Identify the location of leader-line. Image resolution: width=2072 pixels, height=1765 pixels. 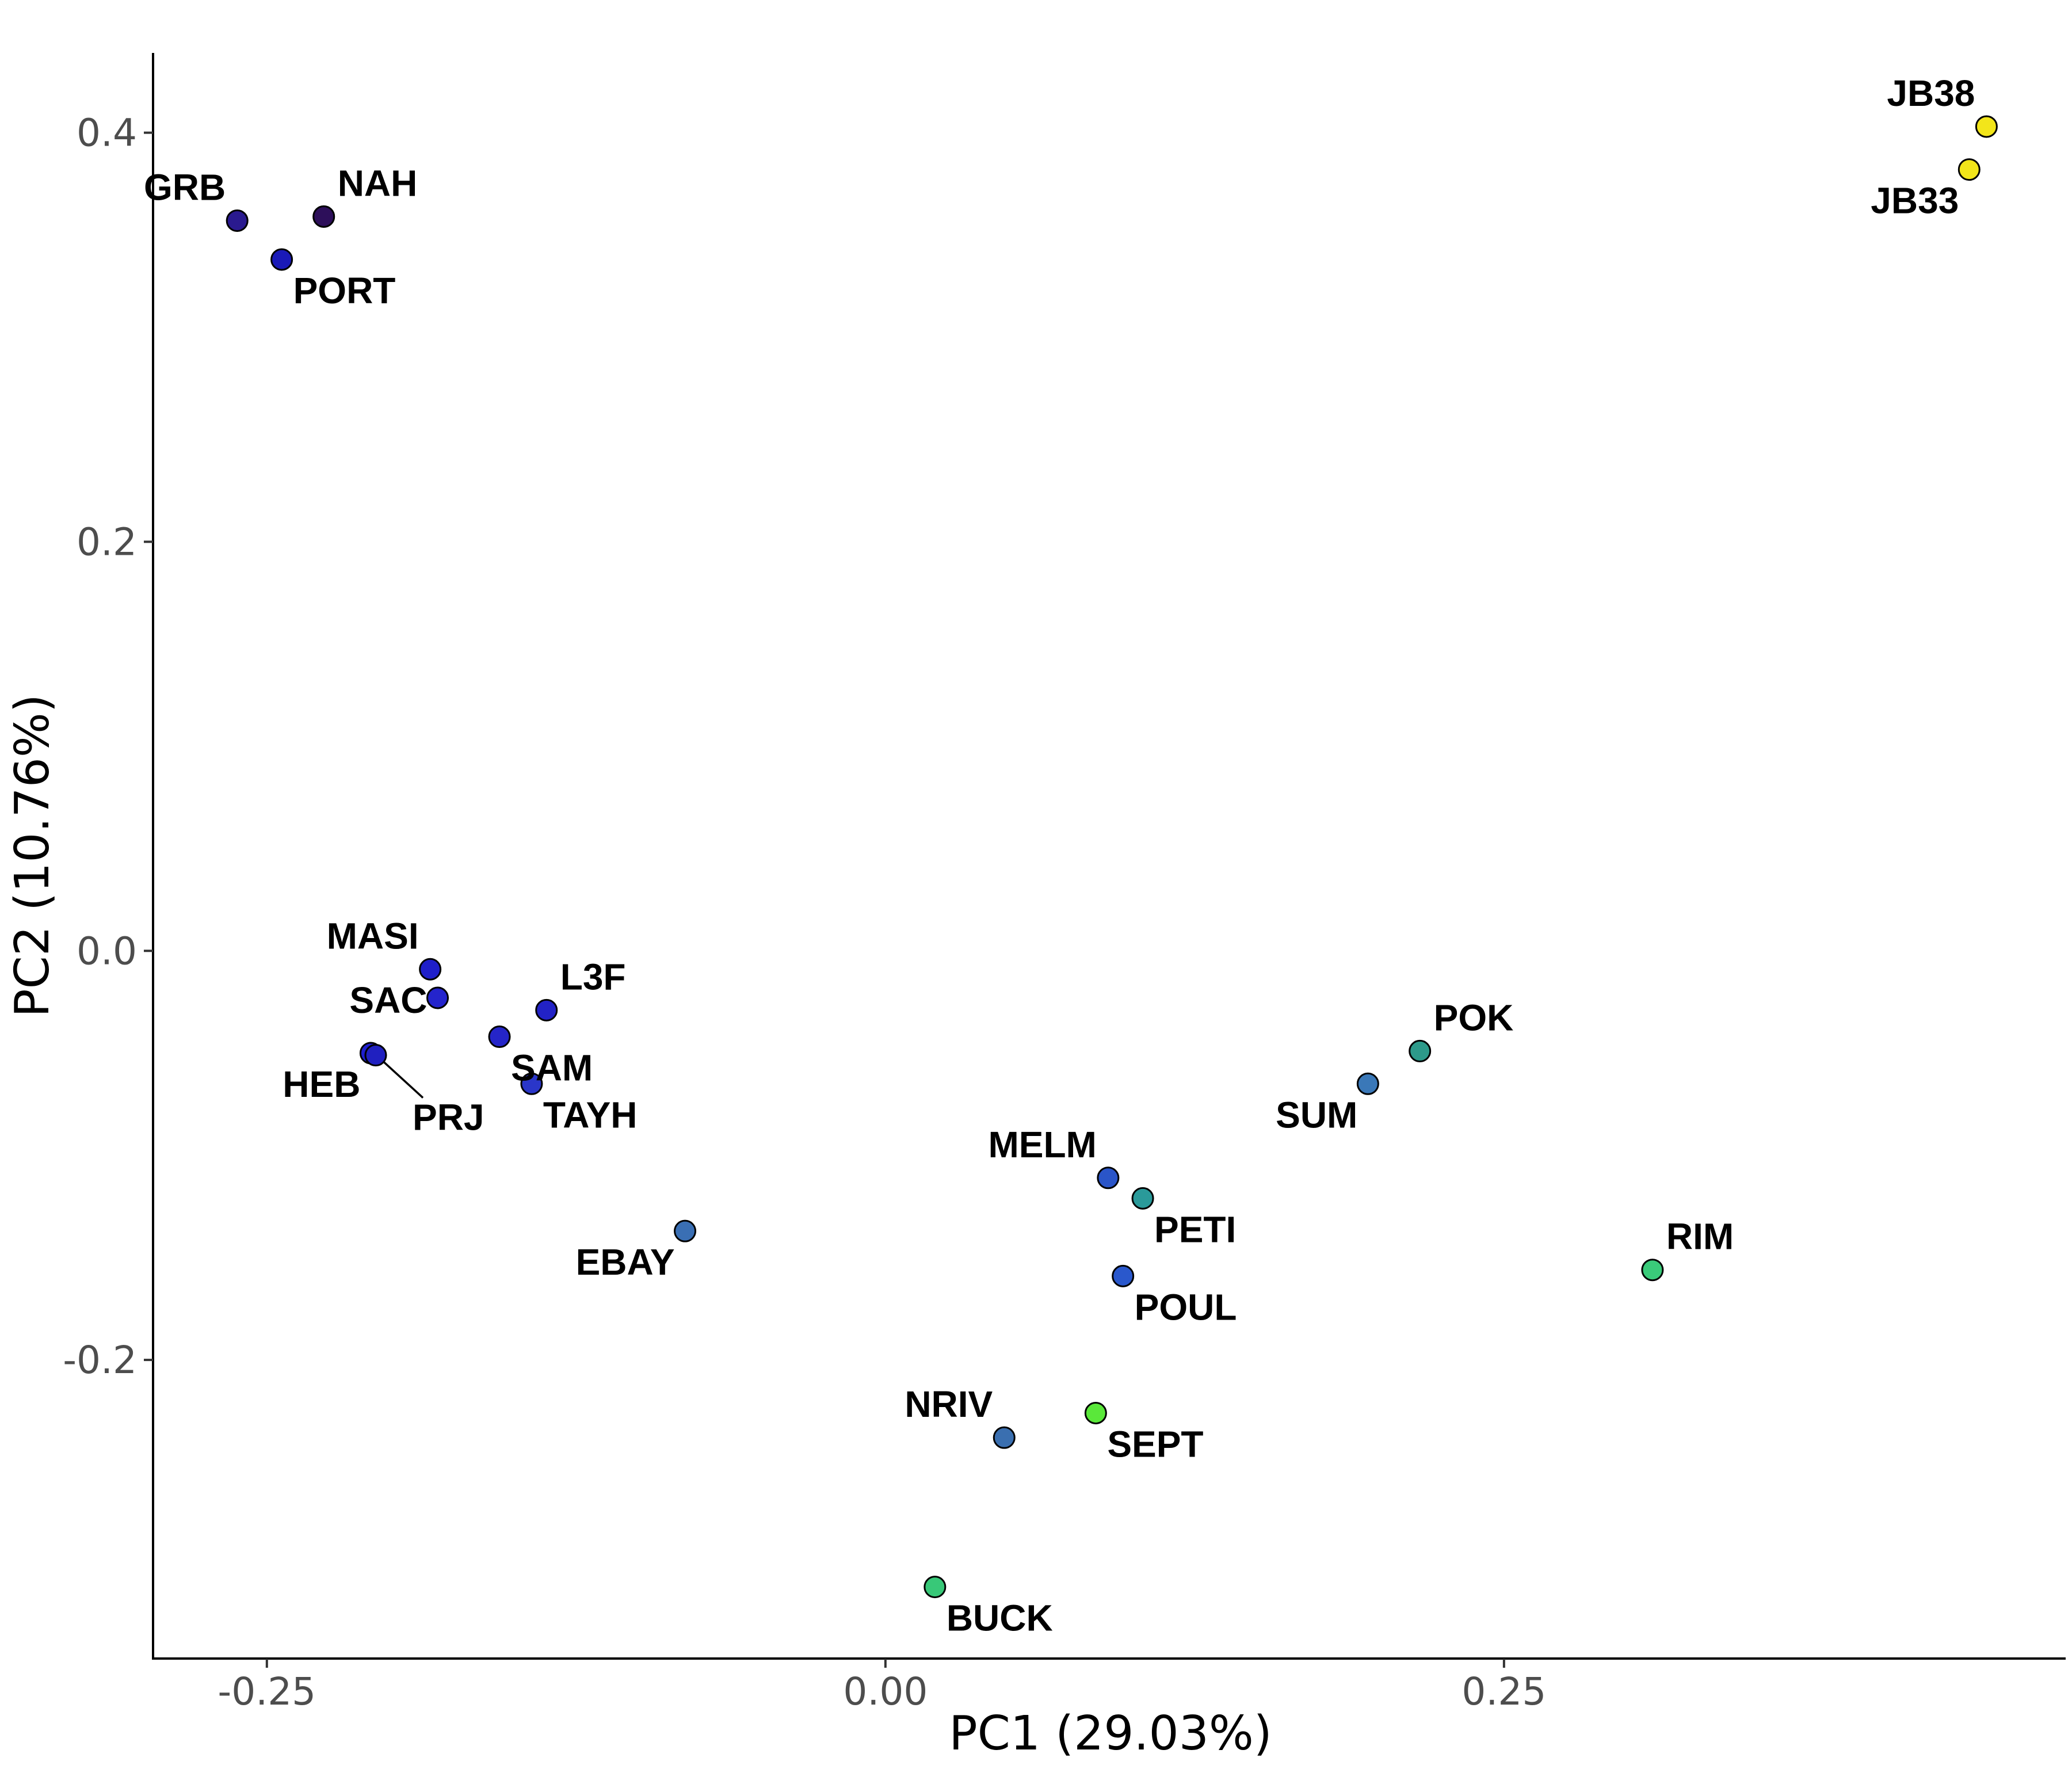
(402, 1079).